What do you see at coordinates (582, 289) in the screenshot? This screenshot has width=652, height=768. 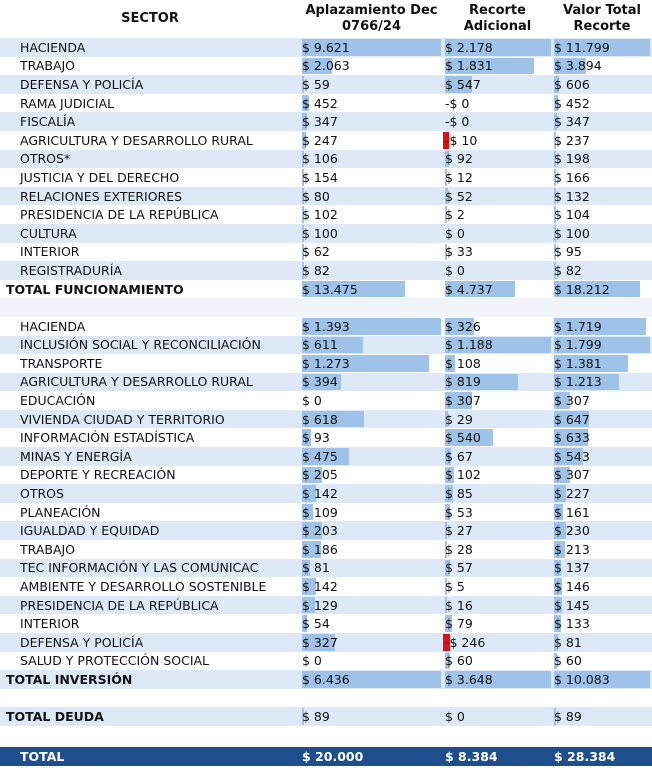 I see `value-text: $ 18.212` at bounding box center [582, 289].